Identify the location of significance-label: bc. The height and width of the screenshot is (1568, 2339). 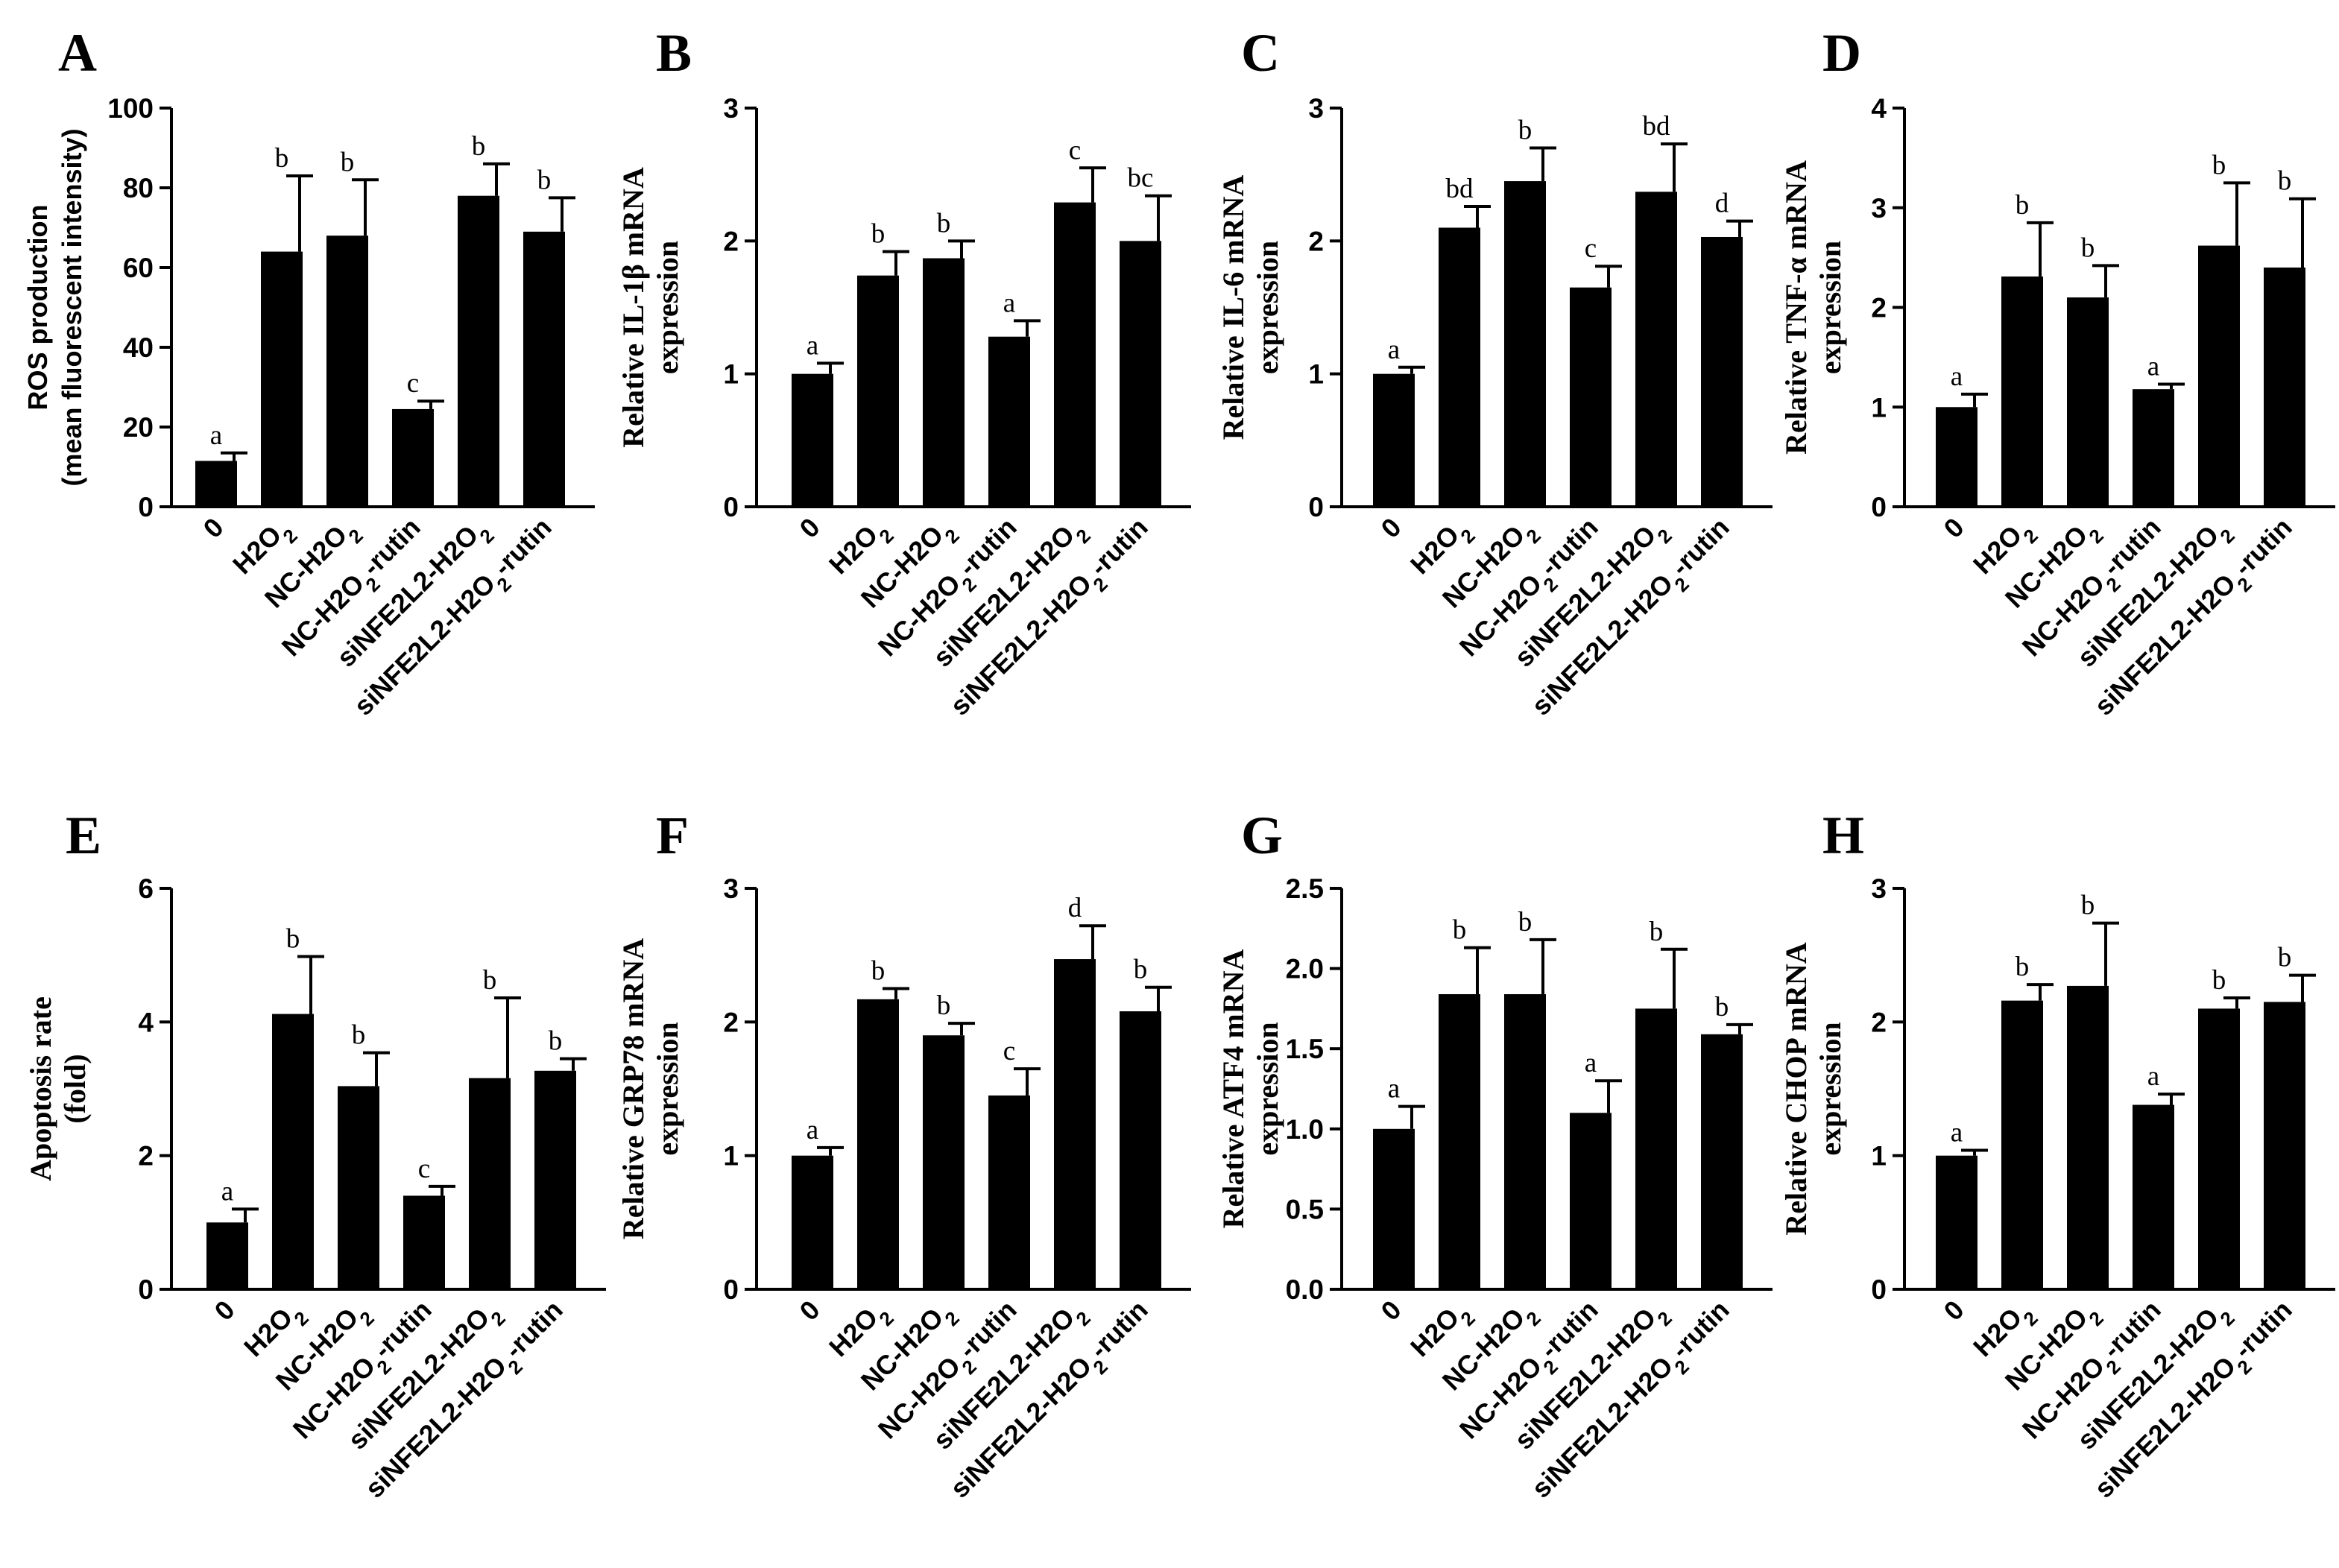
(1141, 178).